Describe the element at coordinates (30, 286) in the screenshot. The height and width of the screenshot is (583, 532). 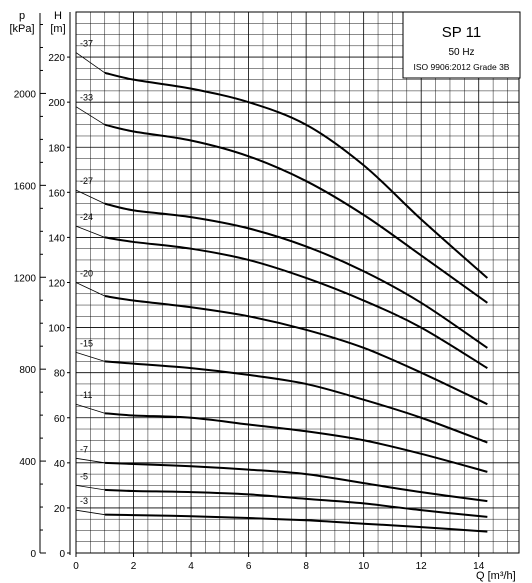
I see `p-axis: 0 400 800 1200 1600 2000` at that location.